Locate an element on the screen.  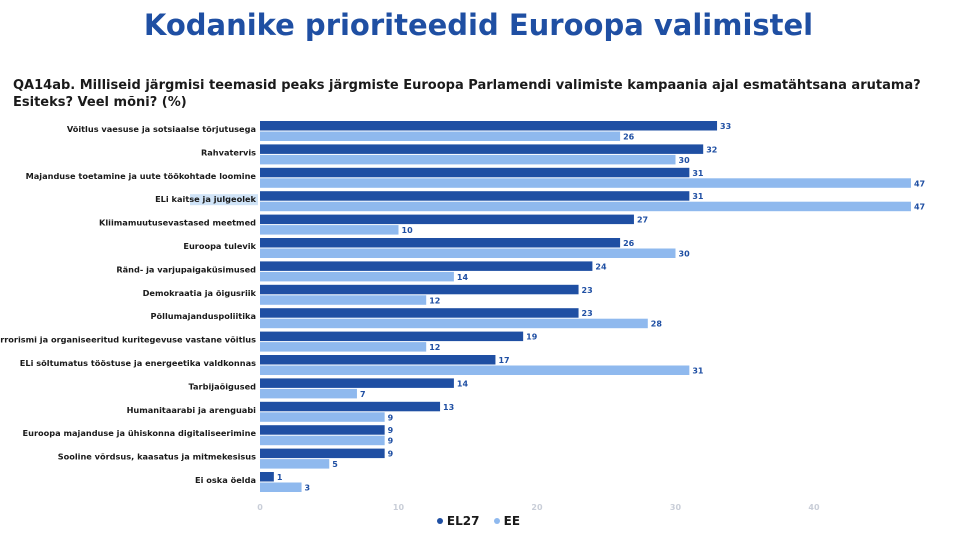
data-label-el27: 1 is located at coordinates (280, 477).